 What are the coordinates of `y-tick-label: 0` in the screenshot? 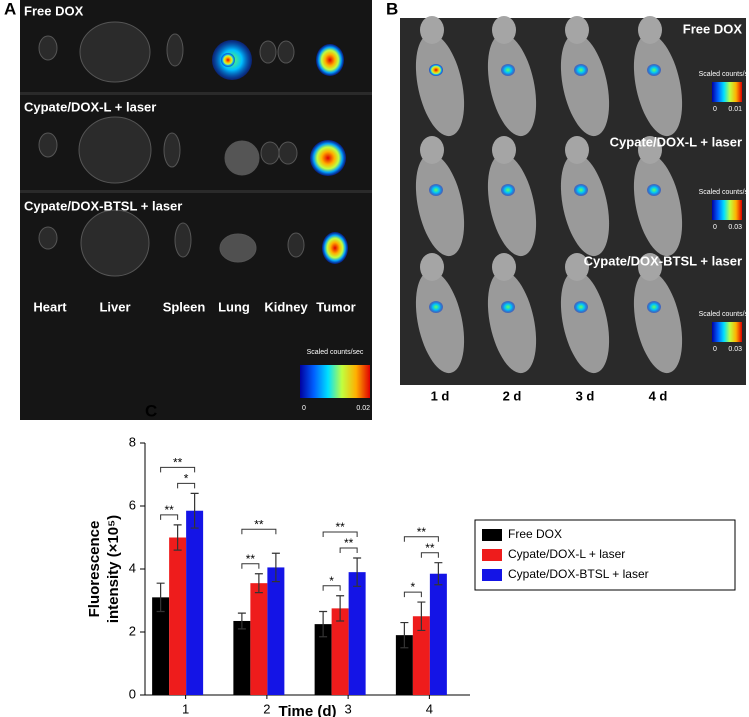 It's located at (132, 693).